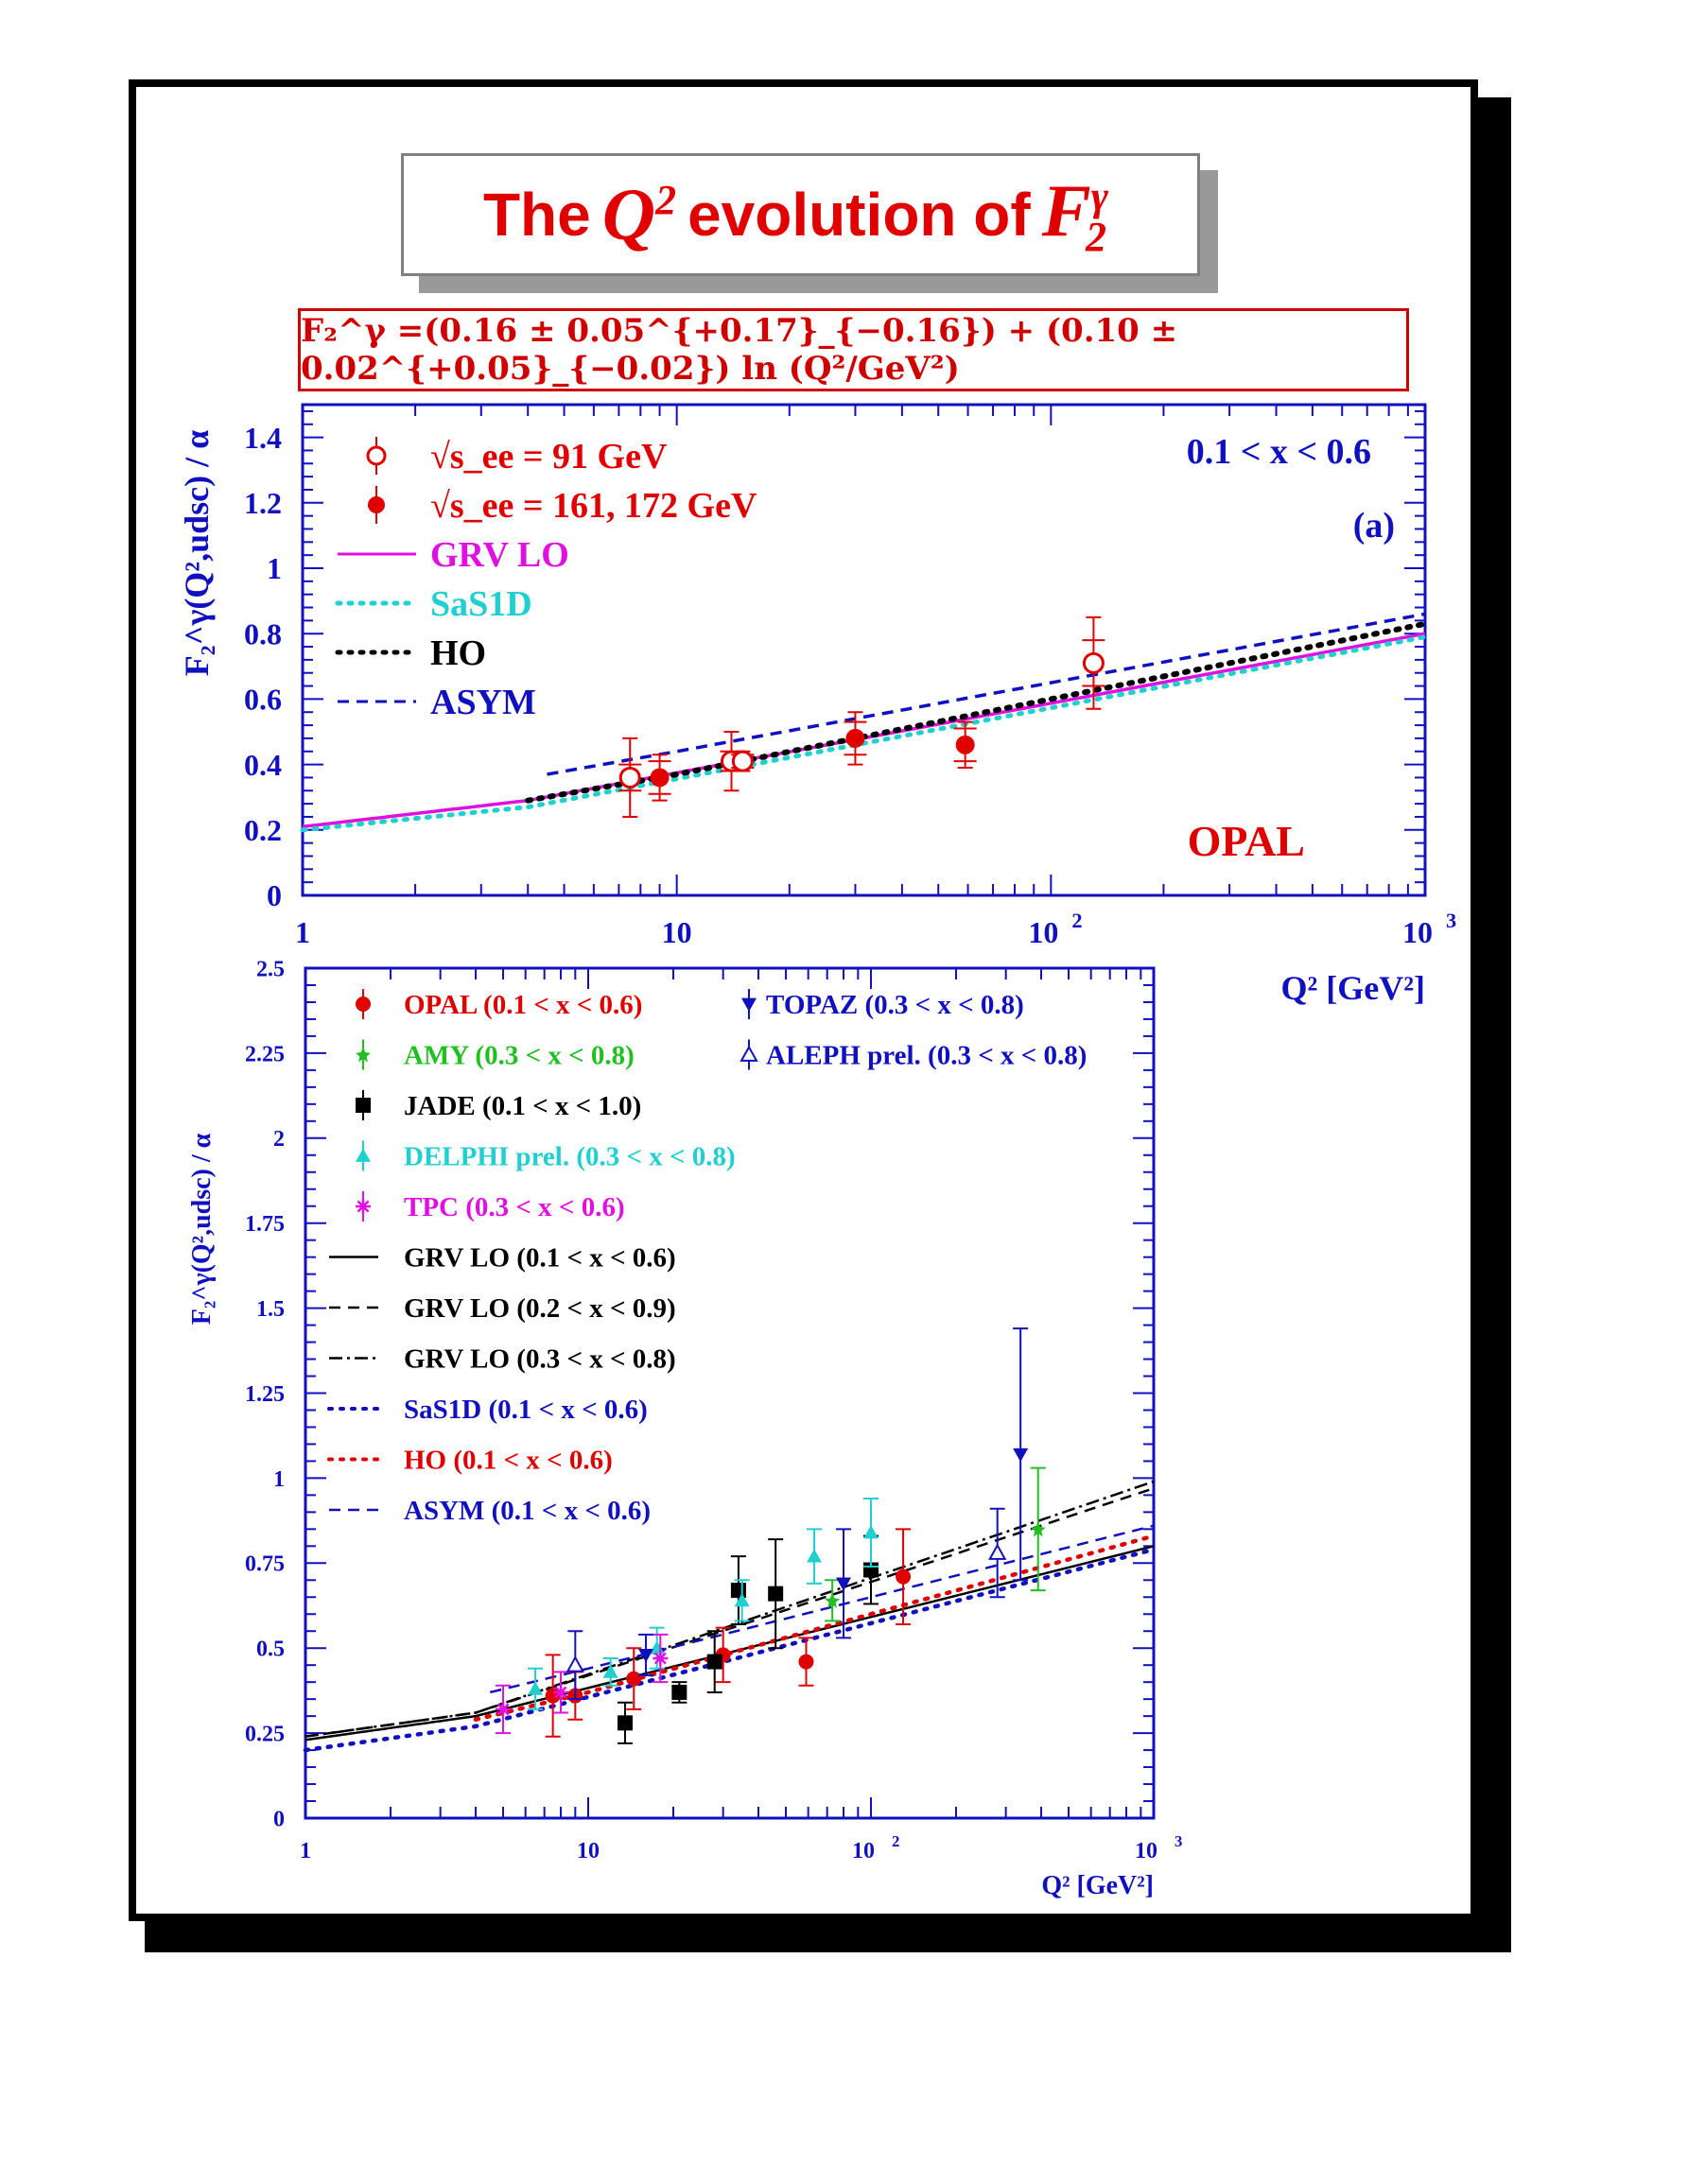  Describe the element at coordinates (540, 1308) in the screenshot. I see `legend-label: GRV LO (0.2 < x < 0.9)` at that location.